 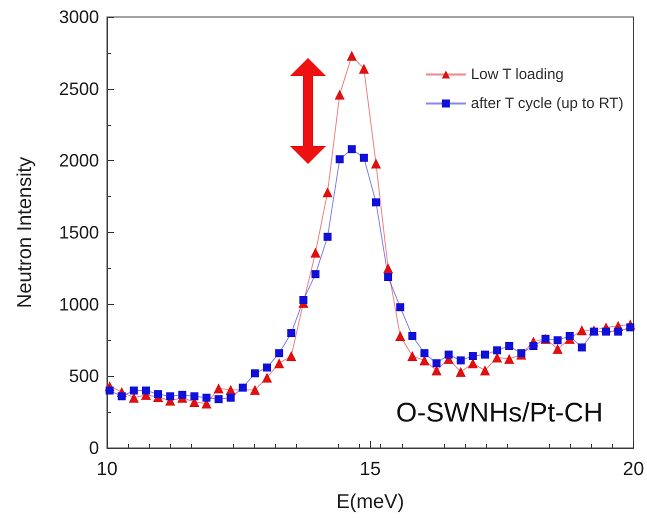 What do you see at coordinates (78, 160) in the screenshot?
I see `y-tick-label: 2000` at bounding box center [78, 160].